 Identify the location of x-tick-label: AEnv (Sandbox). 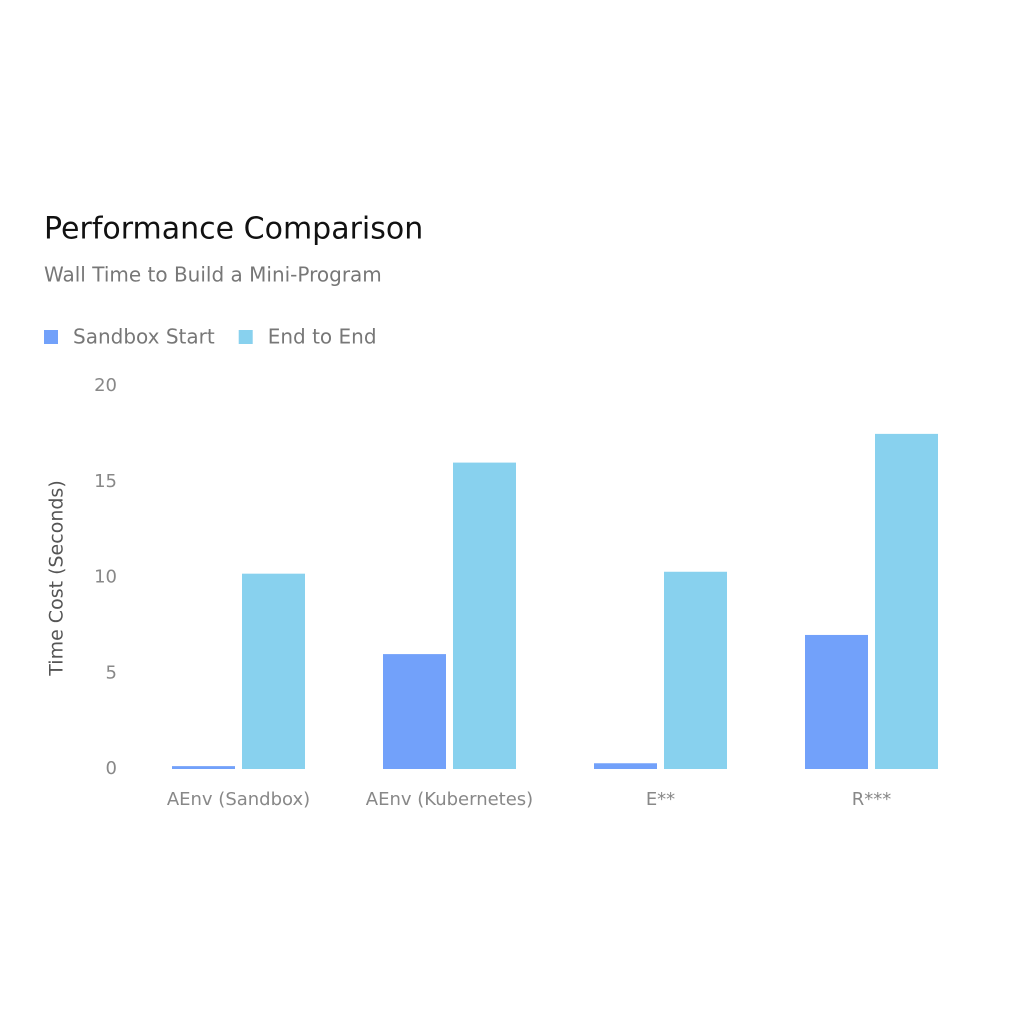
(238, 799).